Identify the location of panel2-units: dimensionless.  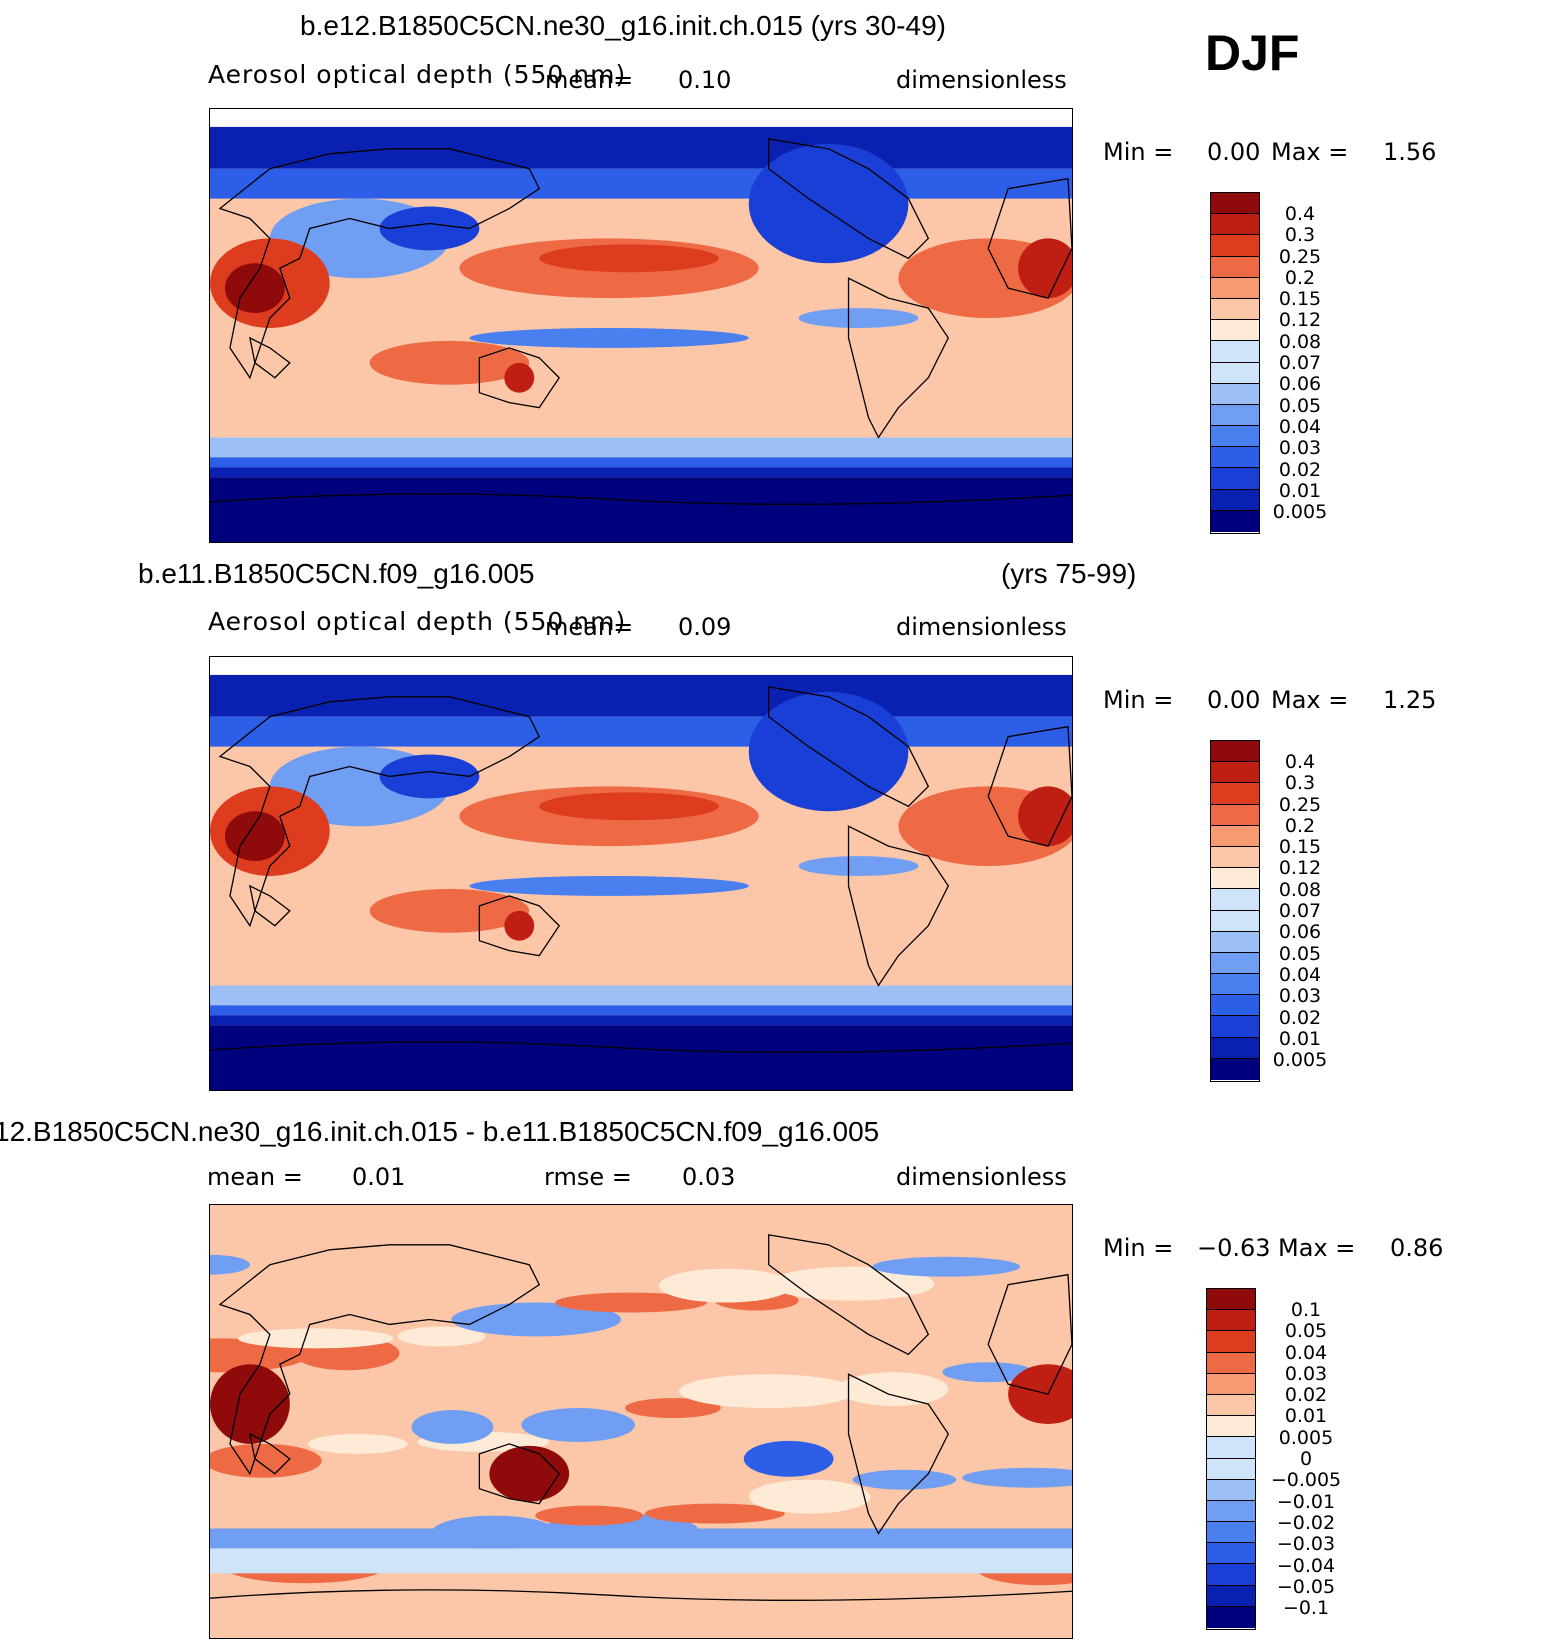
(981, 627).